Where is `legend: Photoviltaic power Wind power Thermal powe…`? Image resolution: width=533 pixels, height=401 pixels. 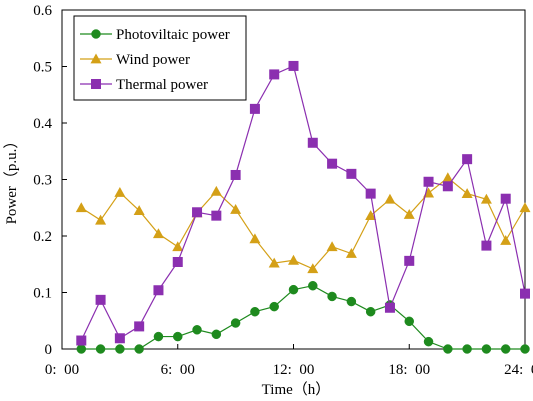
legend: Photoviltaic power Wind power Thermal powe… is located at coordinates (160, 58).